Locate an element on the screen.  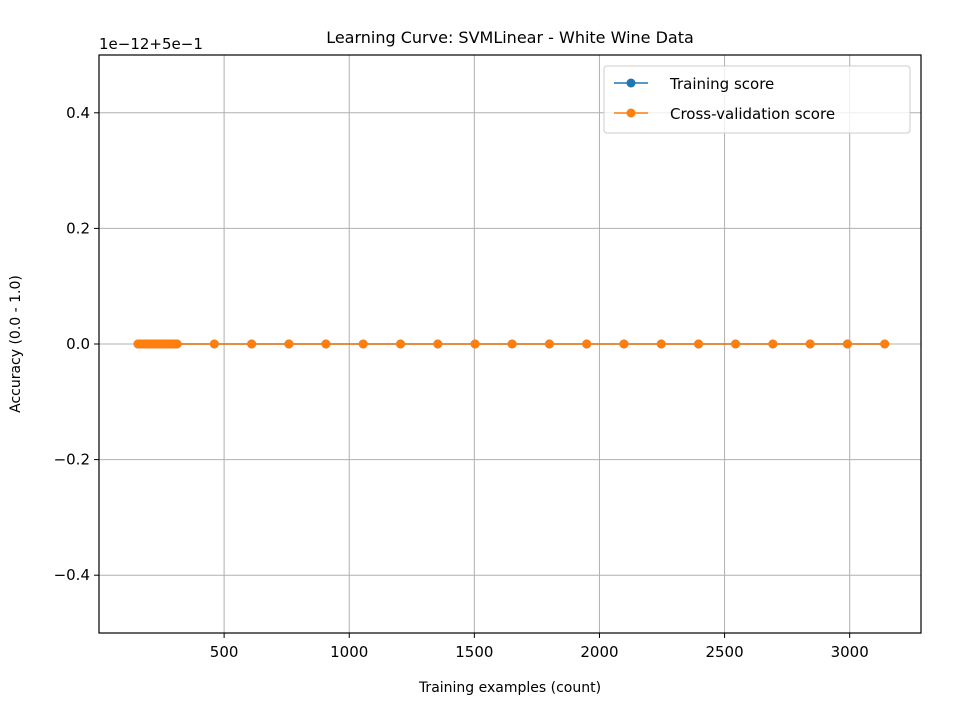
x-tick-label: 500 is located at coordinates (224, 652).